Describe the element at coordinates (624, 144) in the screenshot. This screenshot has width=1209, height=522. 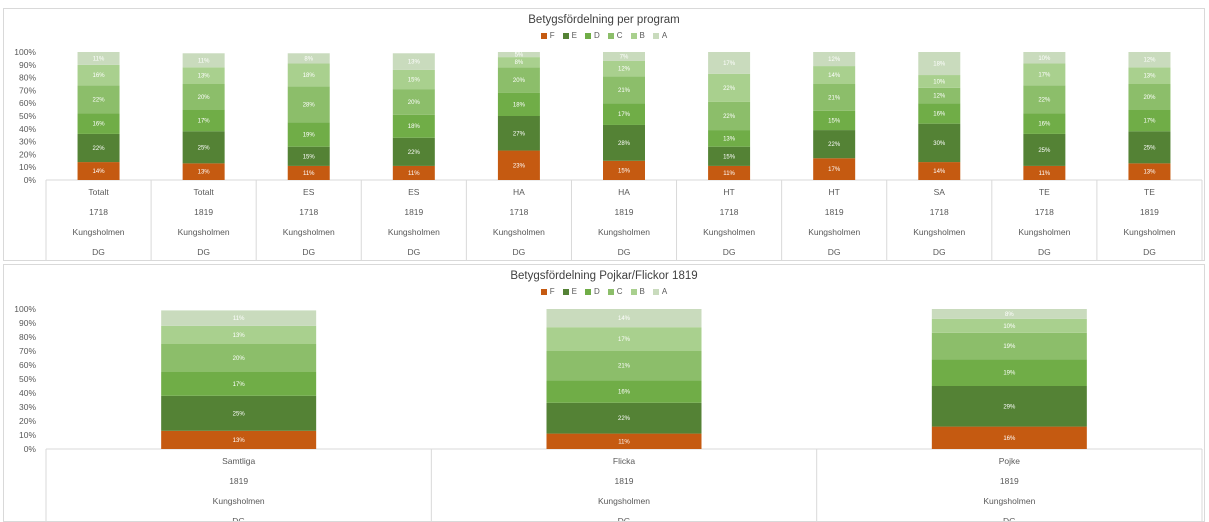
I see `data-label: 28%` at that location.